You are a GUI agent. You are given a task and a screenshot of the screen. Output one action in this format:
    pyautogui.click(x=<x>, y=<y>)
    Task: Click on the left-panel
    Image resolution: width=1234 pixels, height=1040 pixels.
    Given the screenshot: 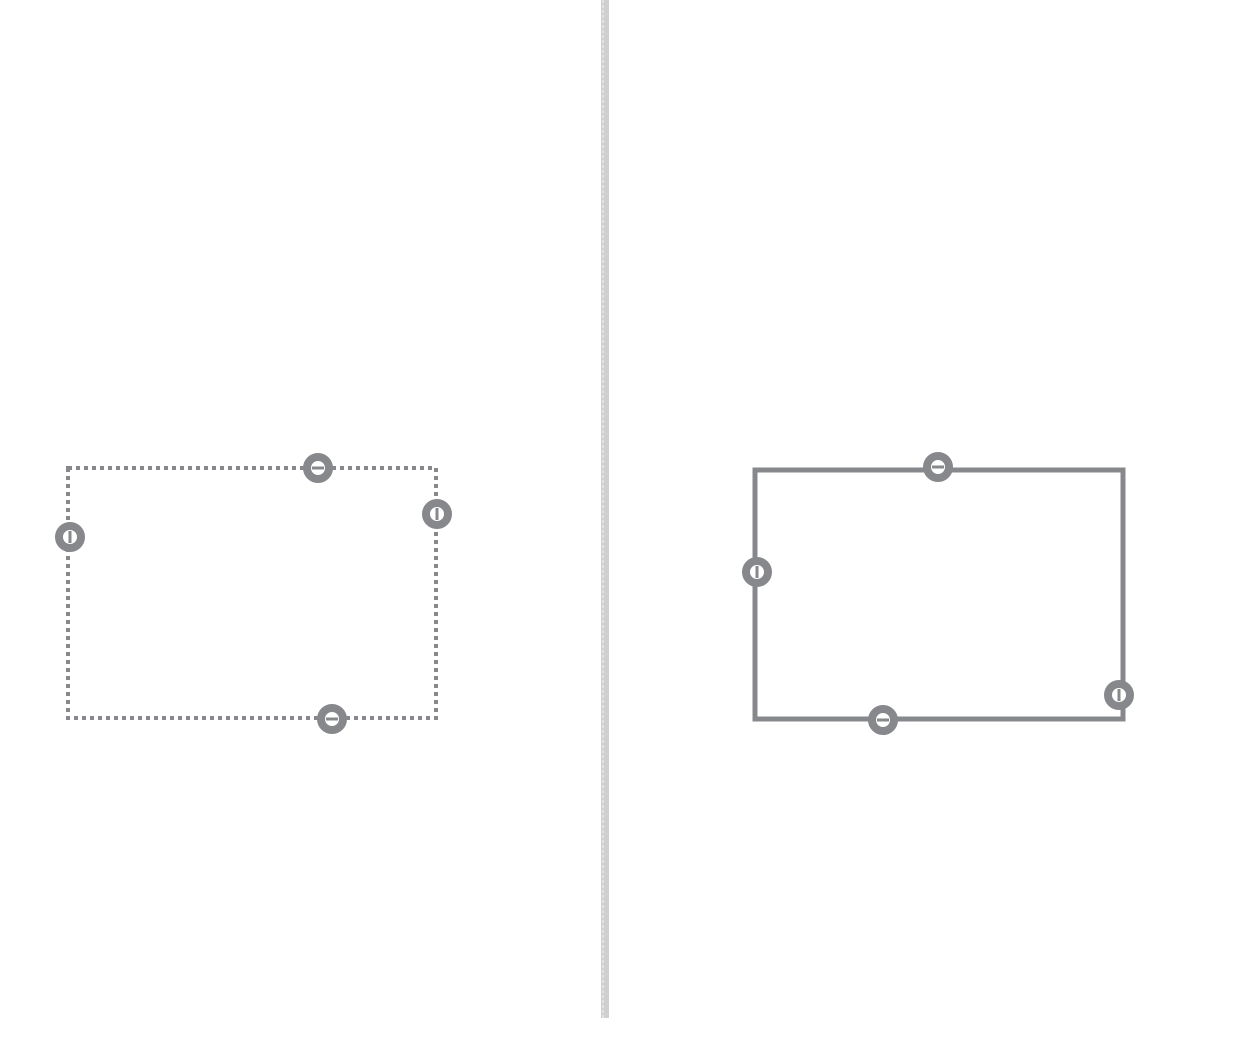 What is the action you would take?
    pyautogui.click(x=253, y=593)
    